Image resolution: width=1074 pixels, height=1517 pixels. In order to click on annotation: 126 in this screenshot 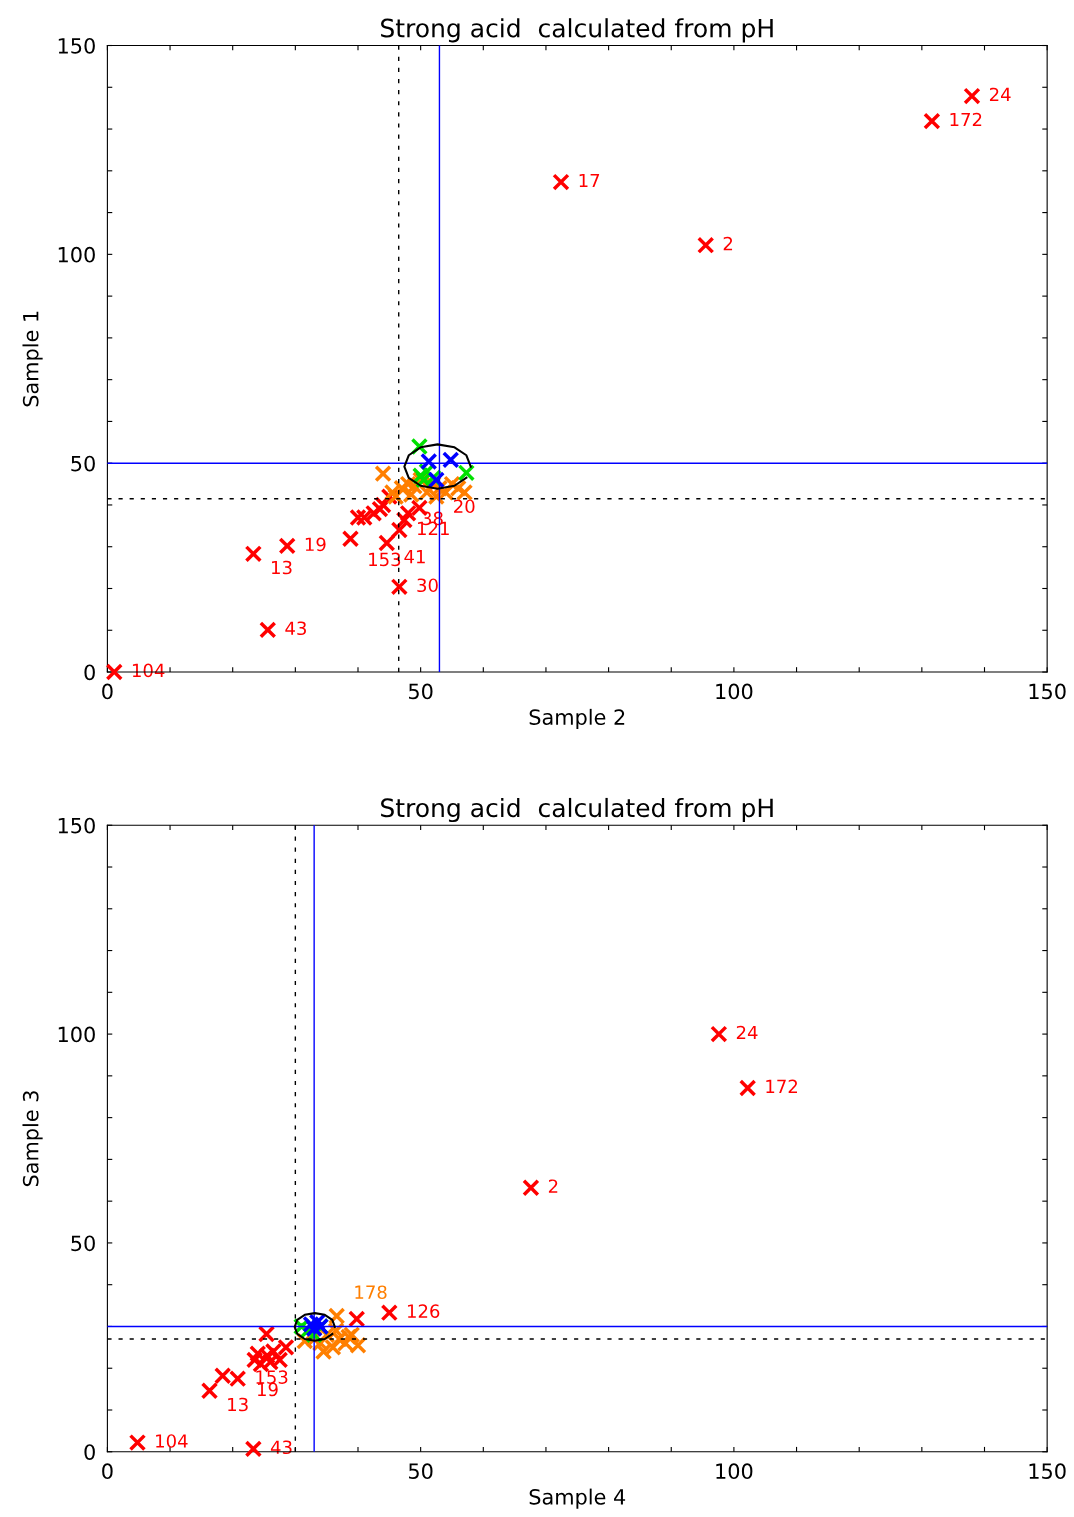, I will do `click(423, 1311)`.